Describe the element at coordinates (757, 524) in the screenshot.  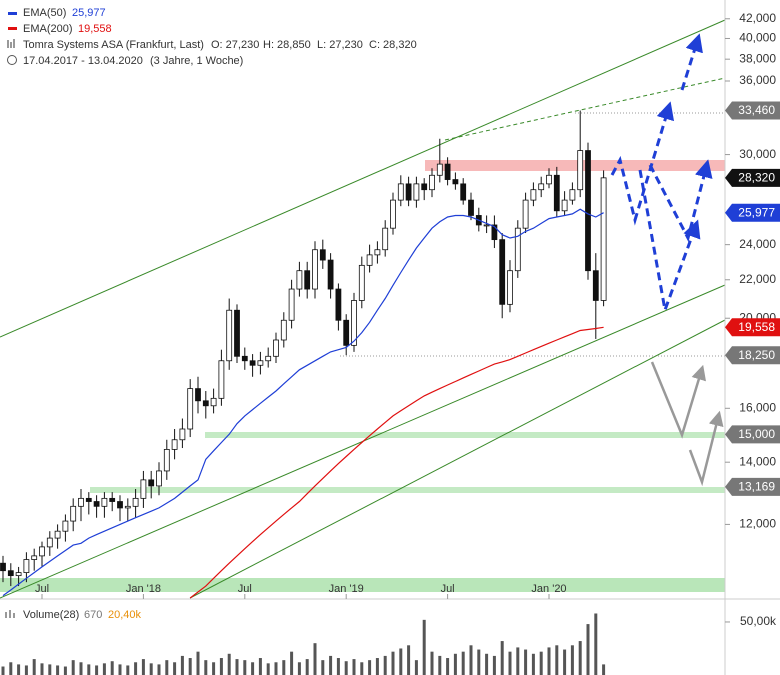
I see `y-tick-label: 12,000` at that location.